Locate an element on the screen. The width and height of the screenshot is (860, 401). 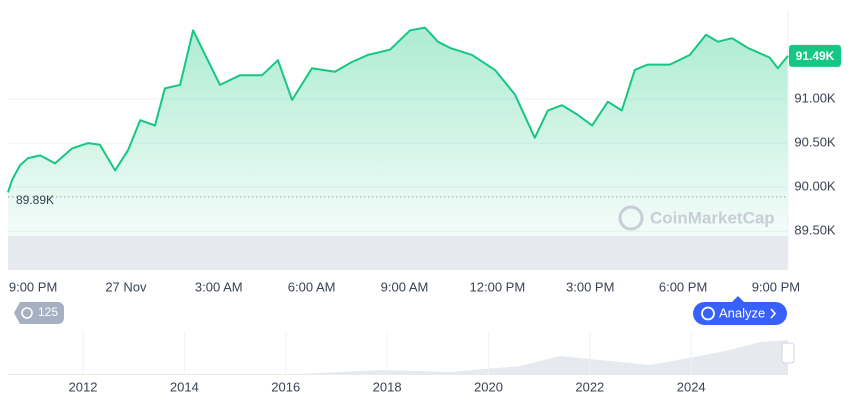
open-price-label: 89.89K is located at coordinates (35, 200).